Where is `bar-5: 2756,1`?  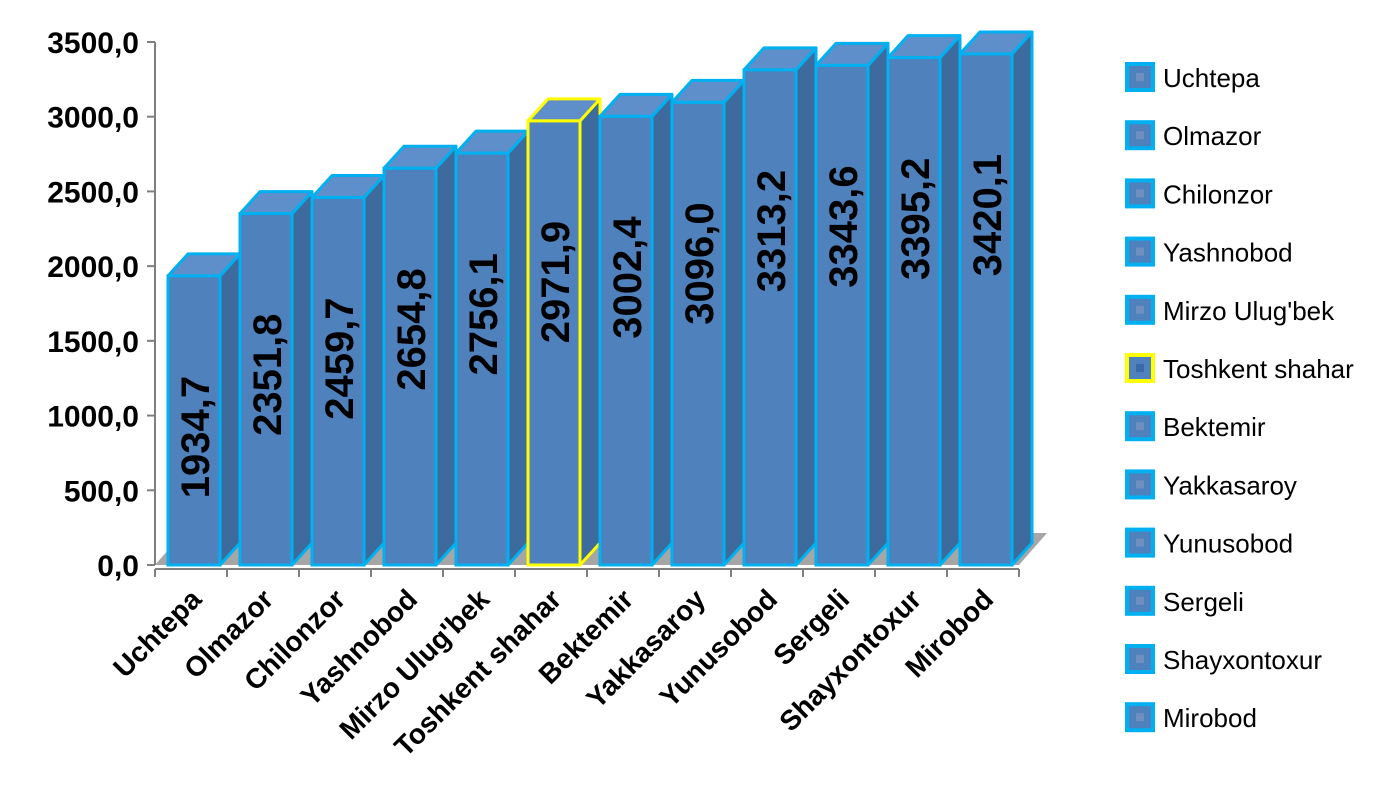 bar-5: 2756,1 is located at coordinates (492, 348).